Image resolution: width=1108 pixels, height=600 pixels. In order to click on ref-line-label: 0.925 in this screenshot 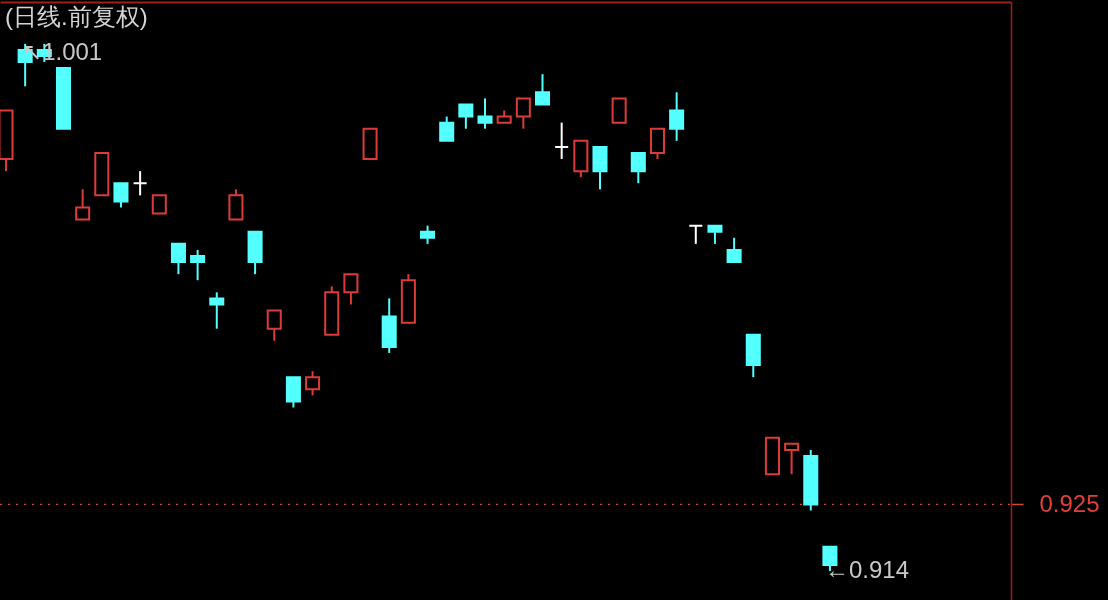, I will do `click(1069, 503)`.